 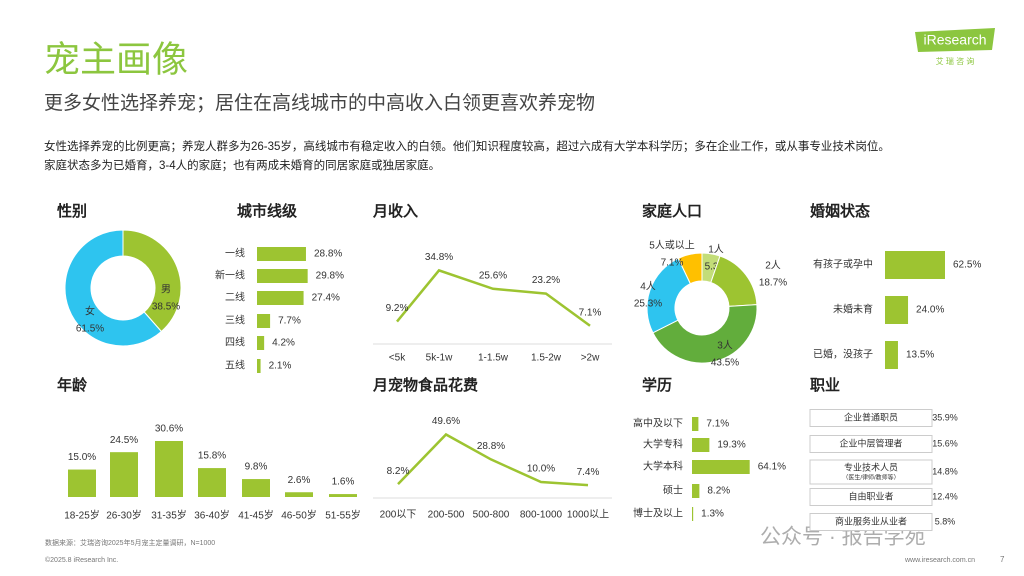 What do you see at coordinates (590, 358) in the screenshot?
I see `x-tick-label: >2w` at bounding box center [590, 358].